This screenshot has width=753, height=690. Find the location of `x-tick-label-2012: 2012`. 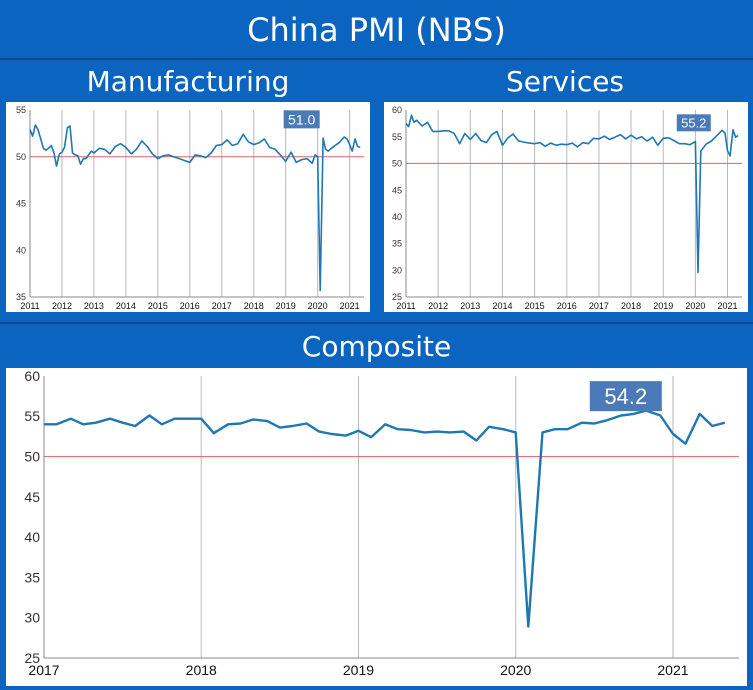

x-tick-label-2012: 2012 is located at coordinates (62, 306).